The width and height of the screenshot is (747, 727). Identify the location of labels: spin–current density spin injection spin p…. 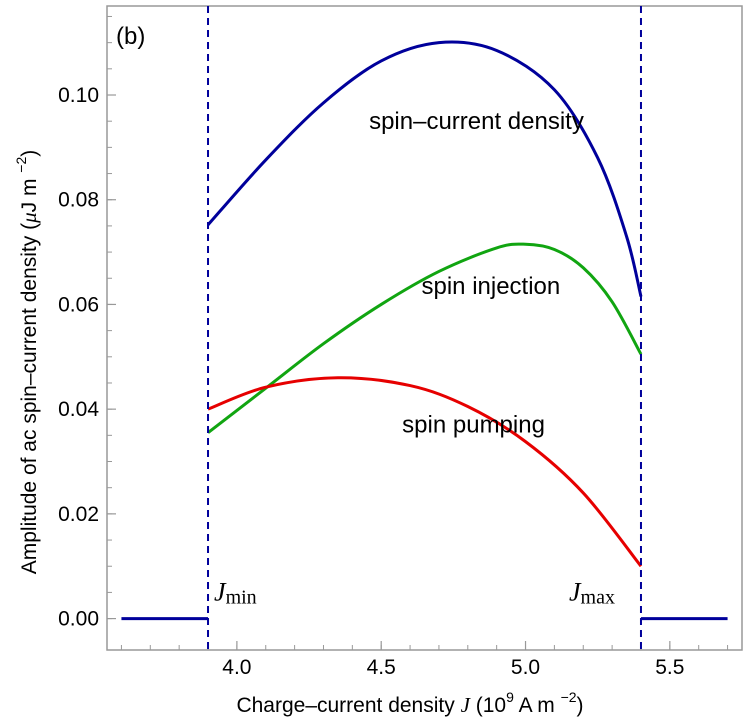
(476, 273).